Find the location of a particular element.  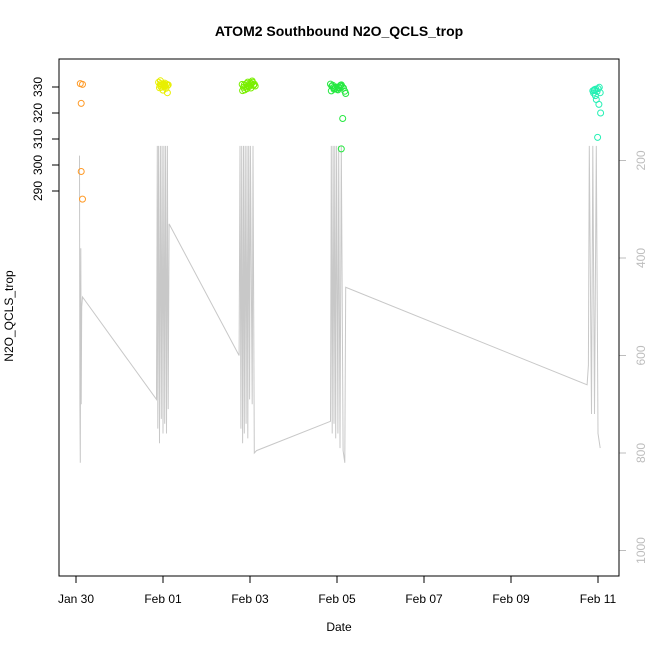

x-tick-label: Feb 07 is located at coordinates (424, 599).